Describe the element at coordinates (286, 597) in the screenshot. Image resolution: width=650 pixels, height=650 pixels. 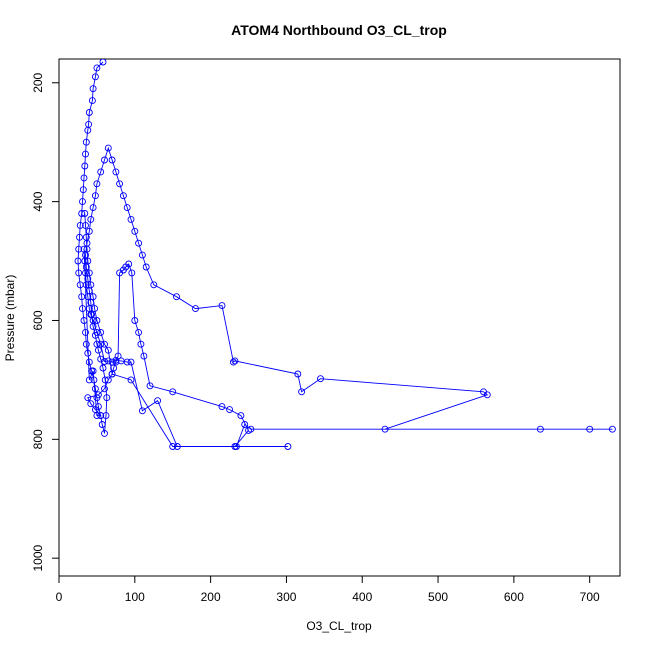
I see `x-tick-label: 300` at that location.